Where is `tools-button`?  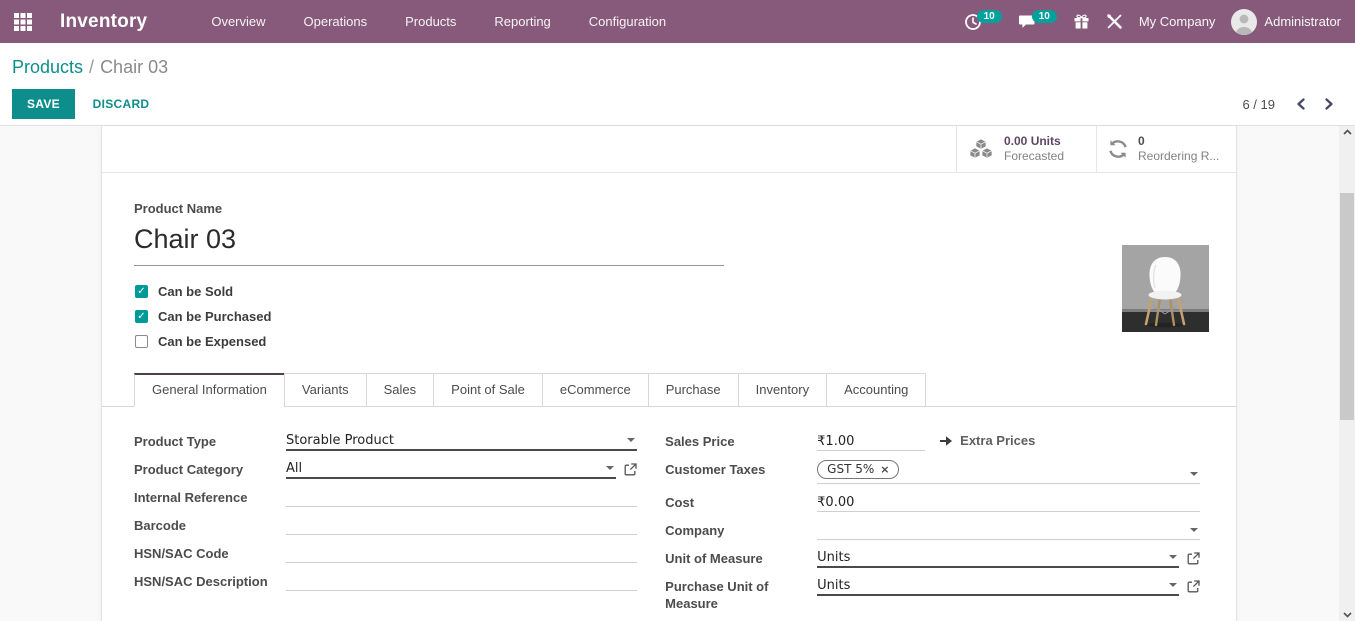 tools-button is located at coordinates (1114, 21).